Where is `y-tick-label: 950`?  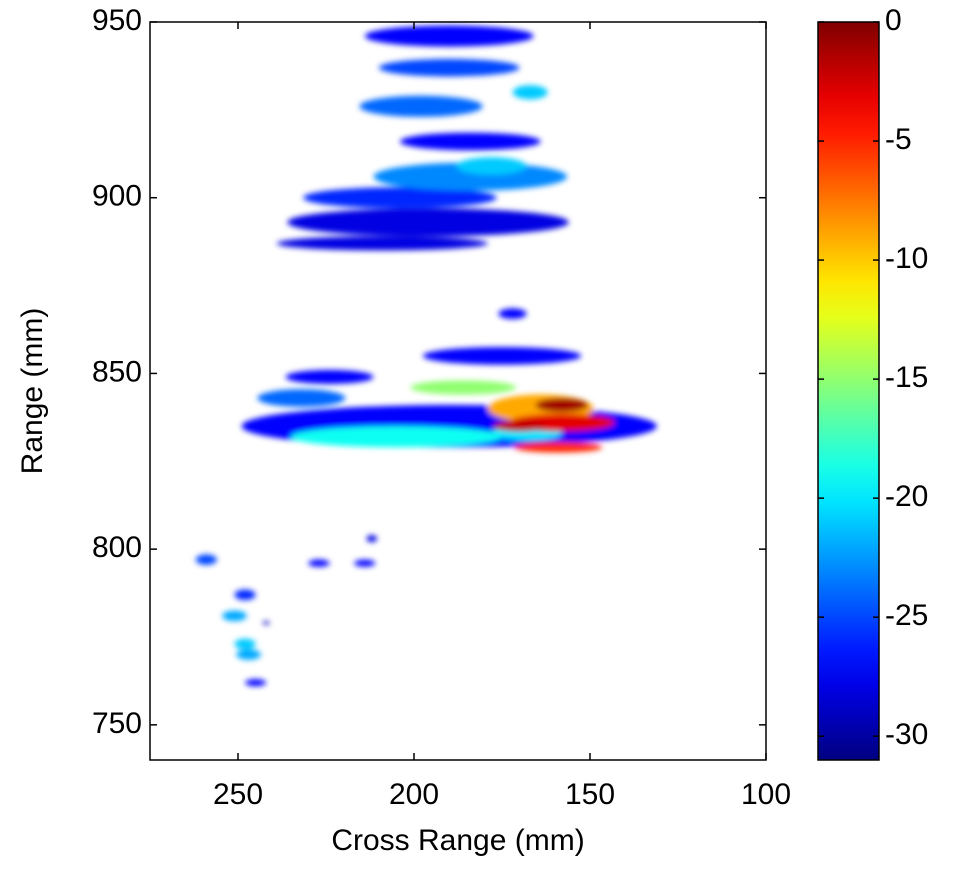
y-tick-label: 950 is located at coordinates (117, 20).